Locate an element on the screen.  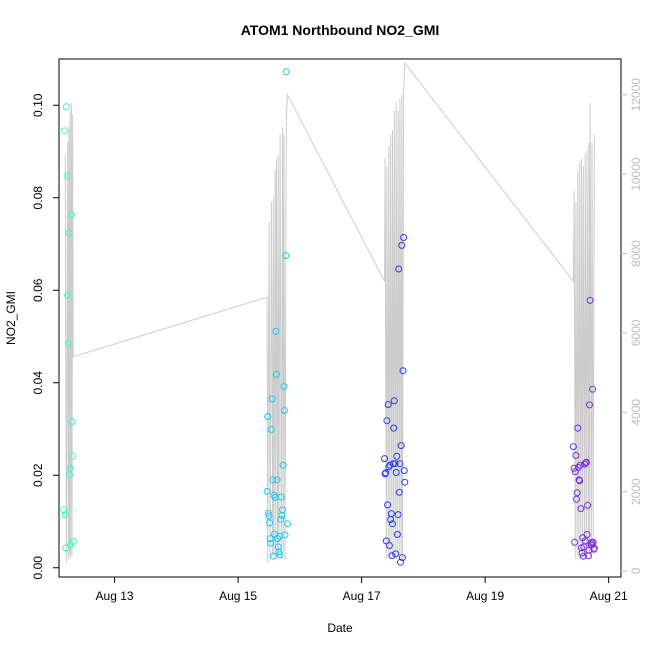
x-tick-label: Aug 13 is located at coordinates (115, 596).